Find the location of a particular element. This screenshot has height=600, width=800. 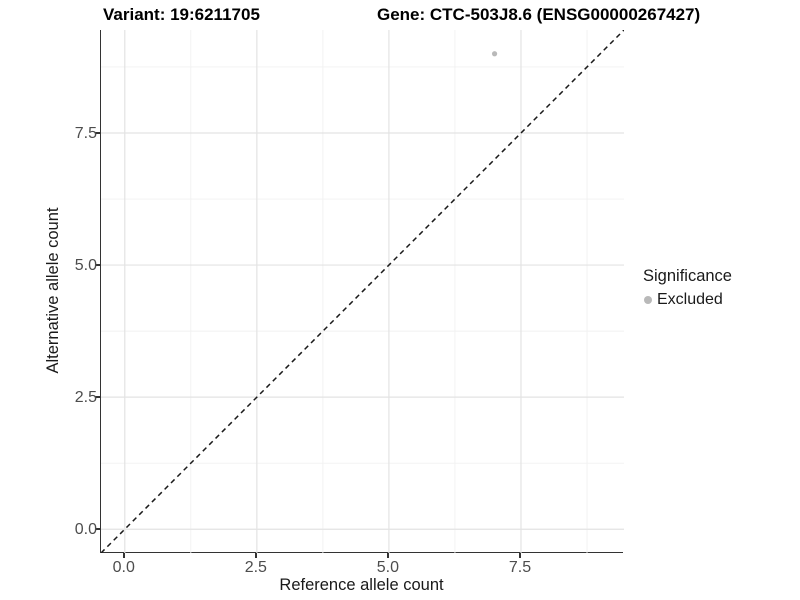

data-point is located at coordinates (494, 54).